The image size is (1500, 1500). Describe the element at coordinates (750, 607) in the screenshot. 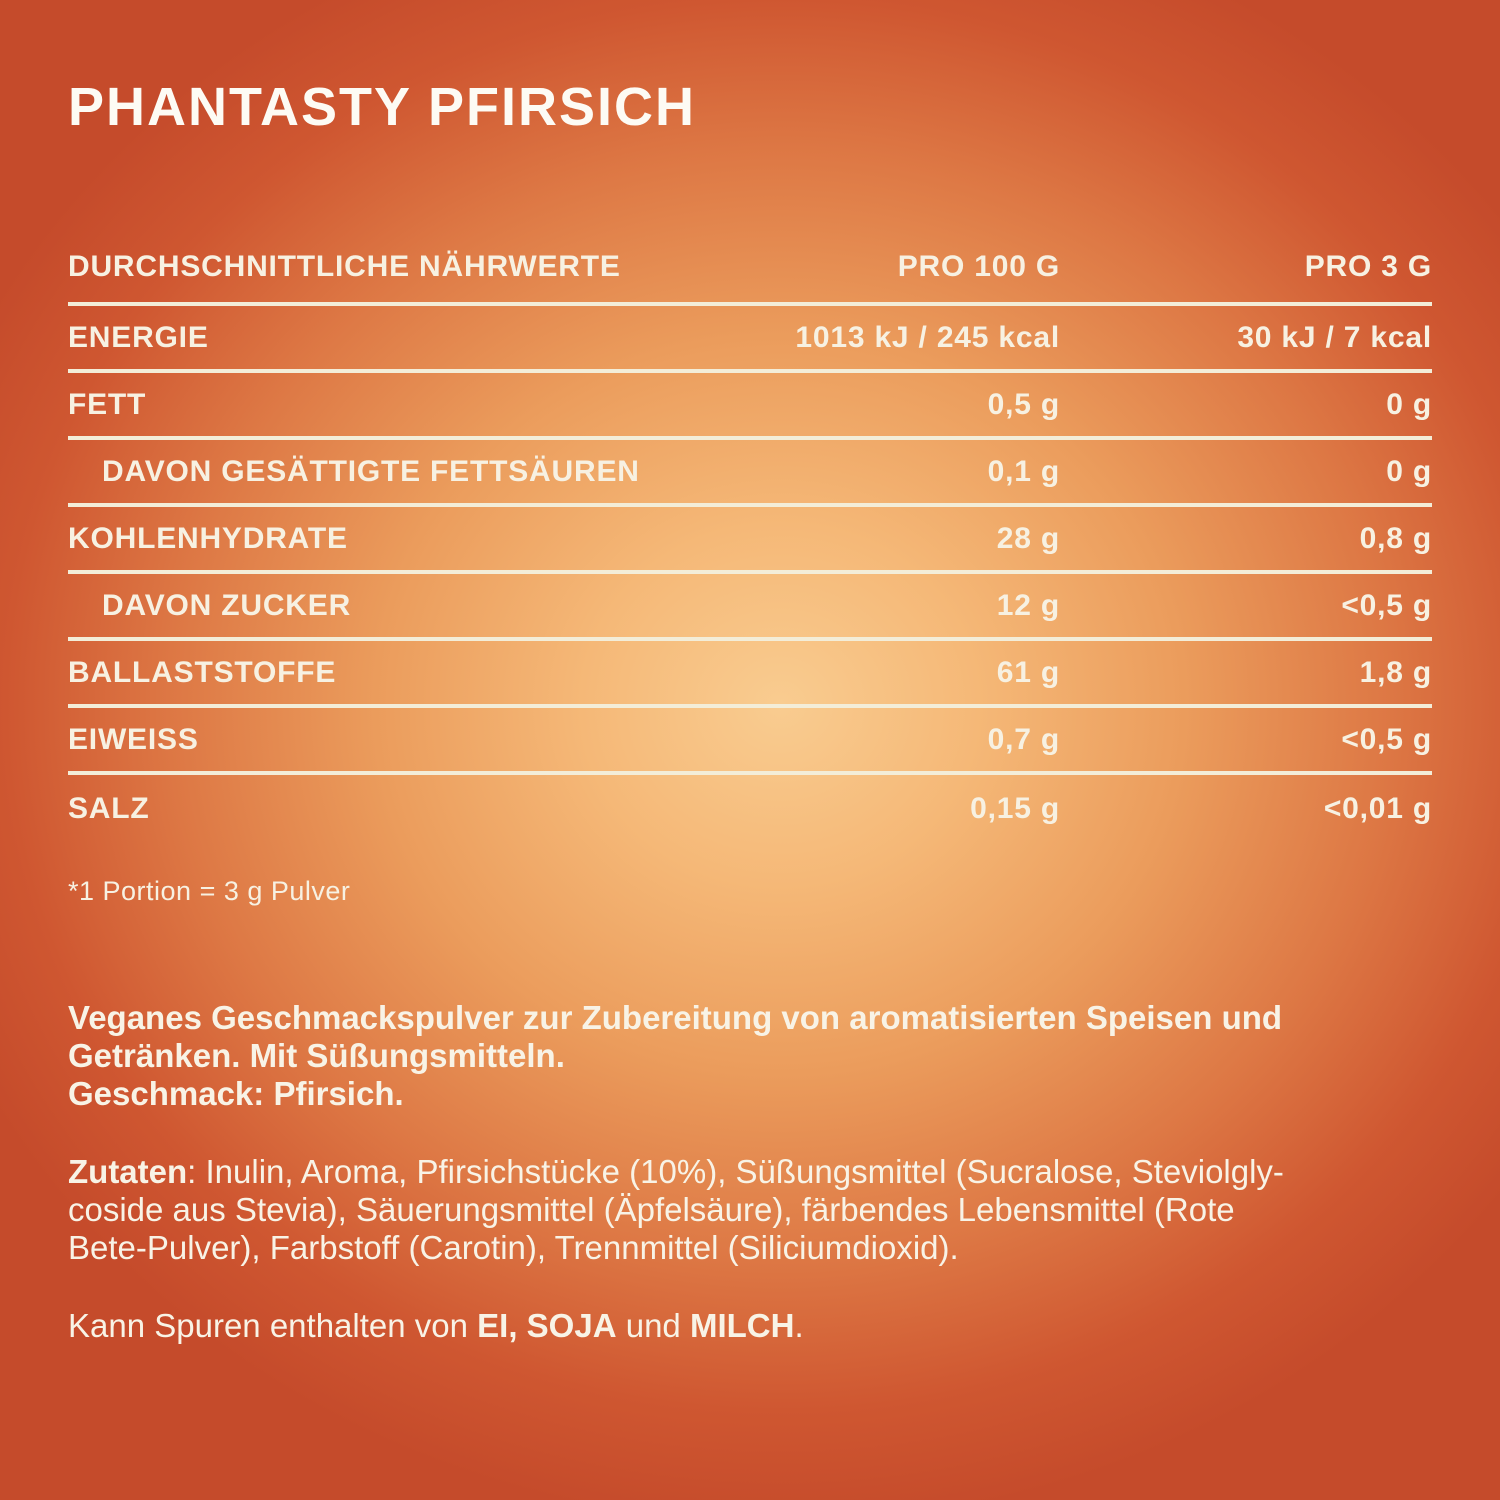

I see `table-row-zucker: DAVON ZUCKER 12 g <0,5 g` at that location.